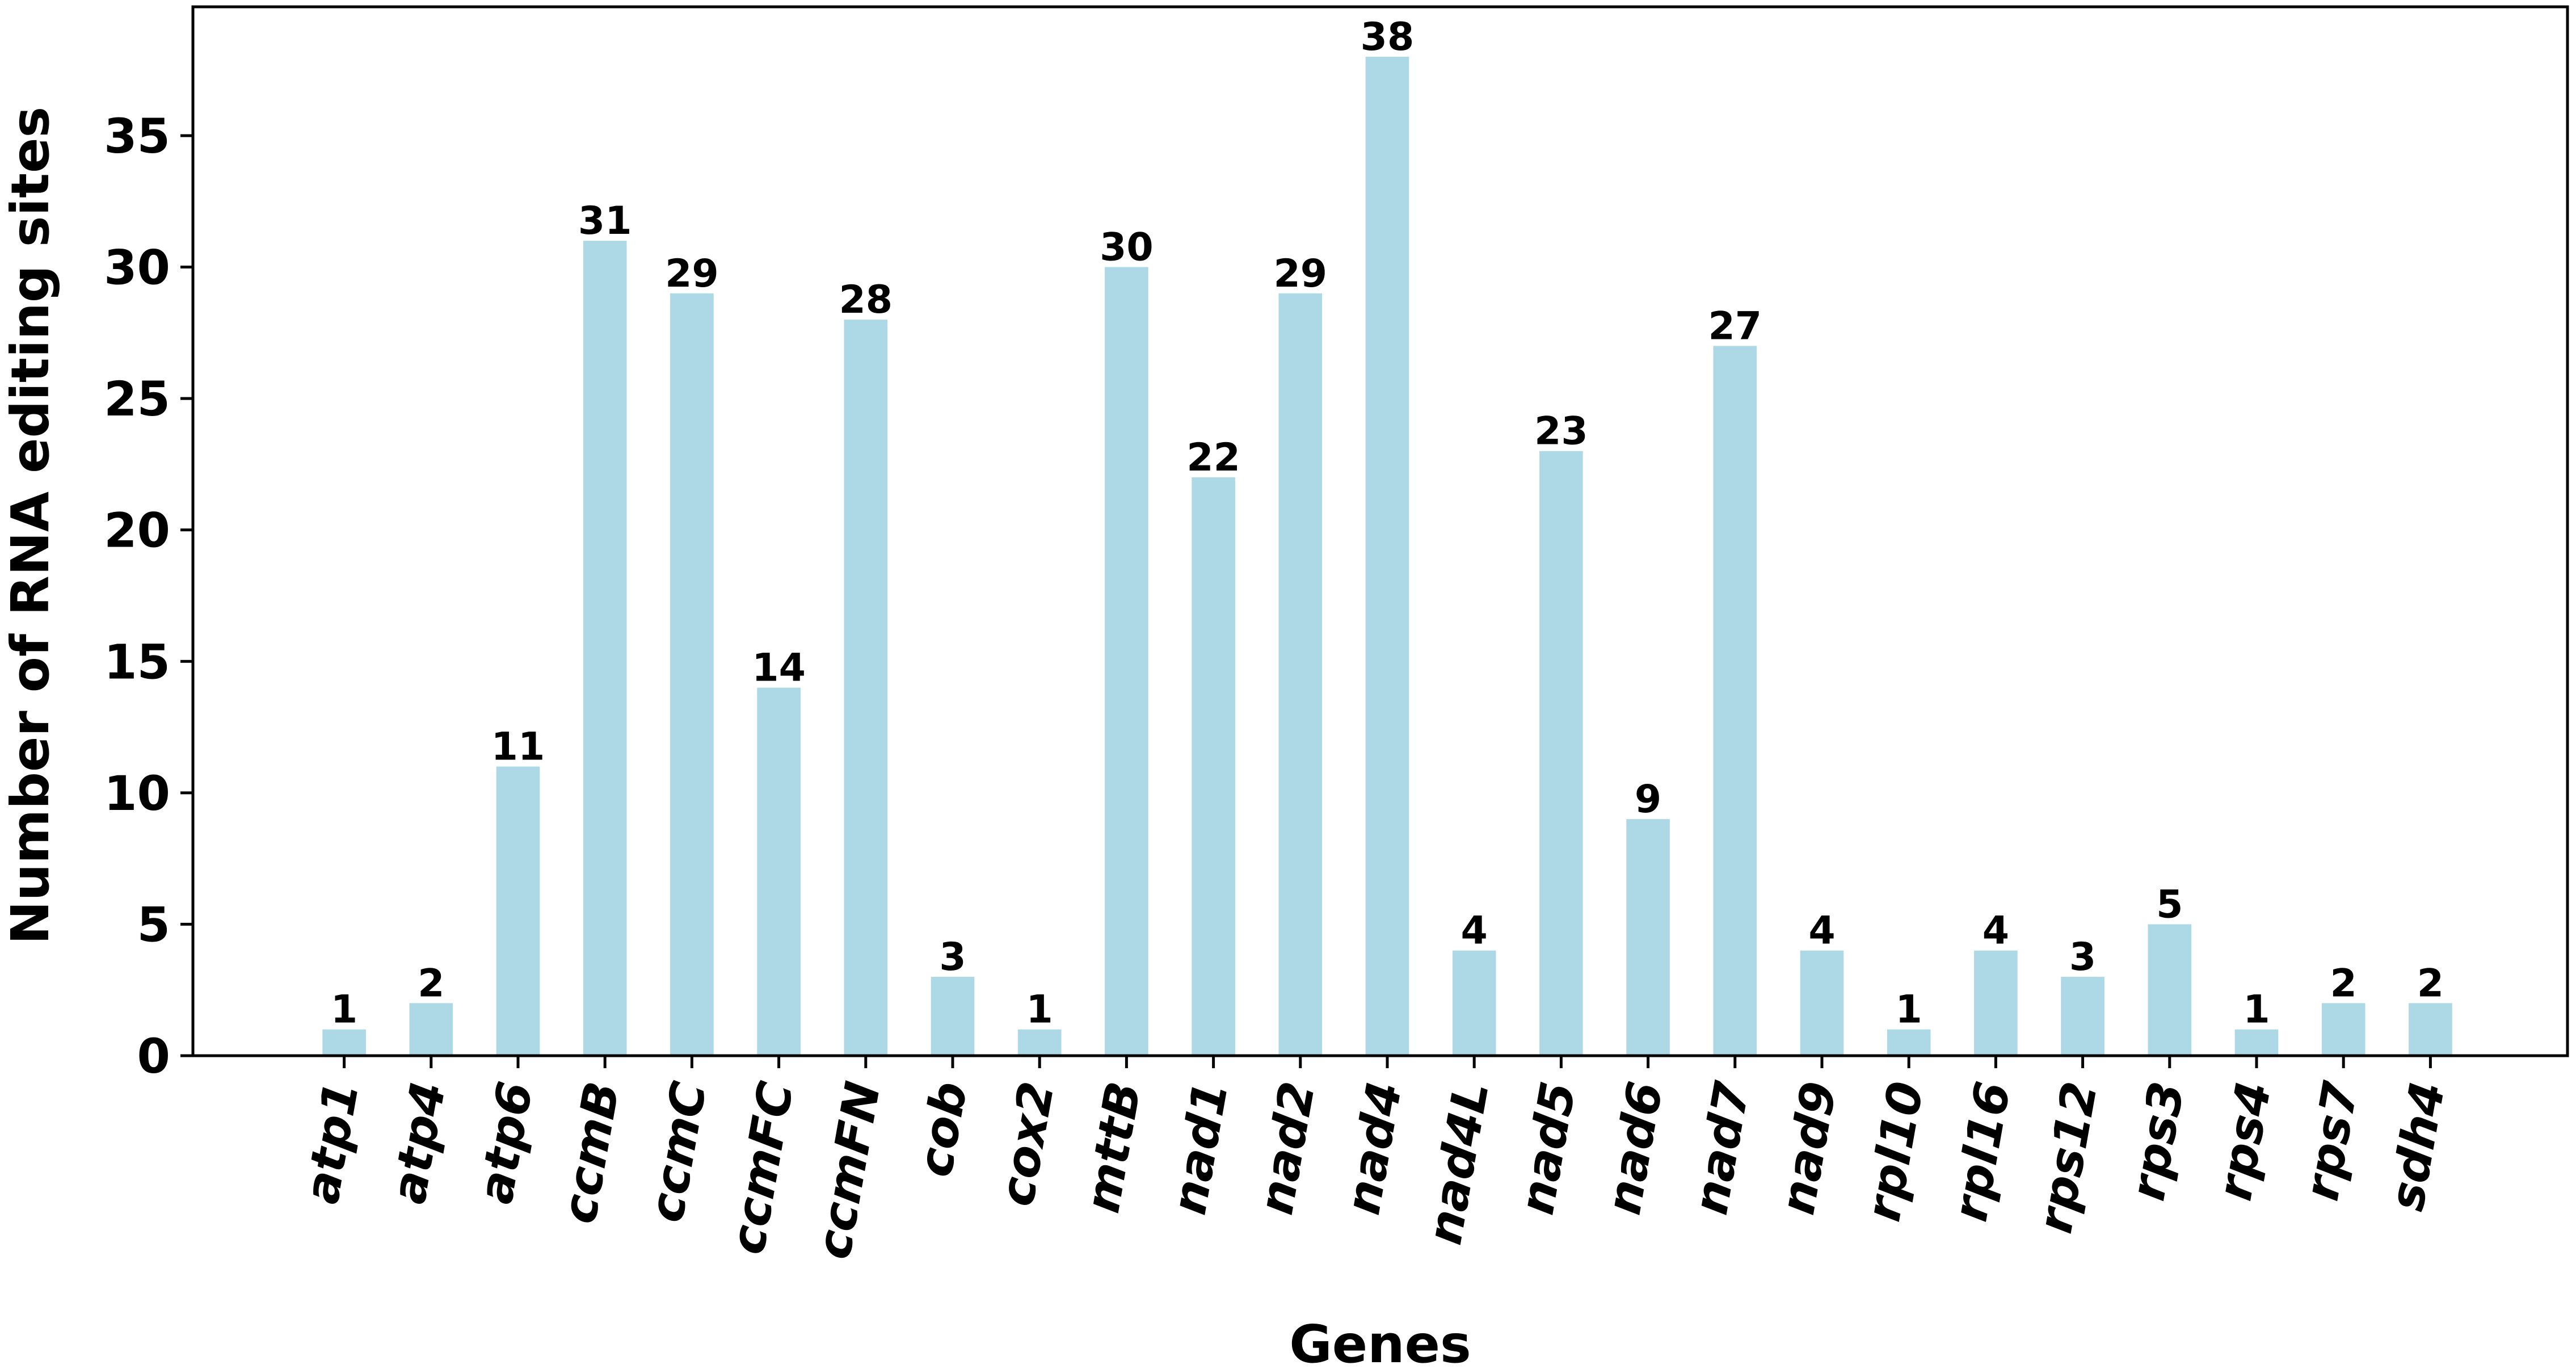 Image resolution: width=2576 pixels, height=1369 pixels. I want to click on x-tick-label-mttB: mttB, so click(1113, 1147).